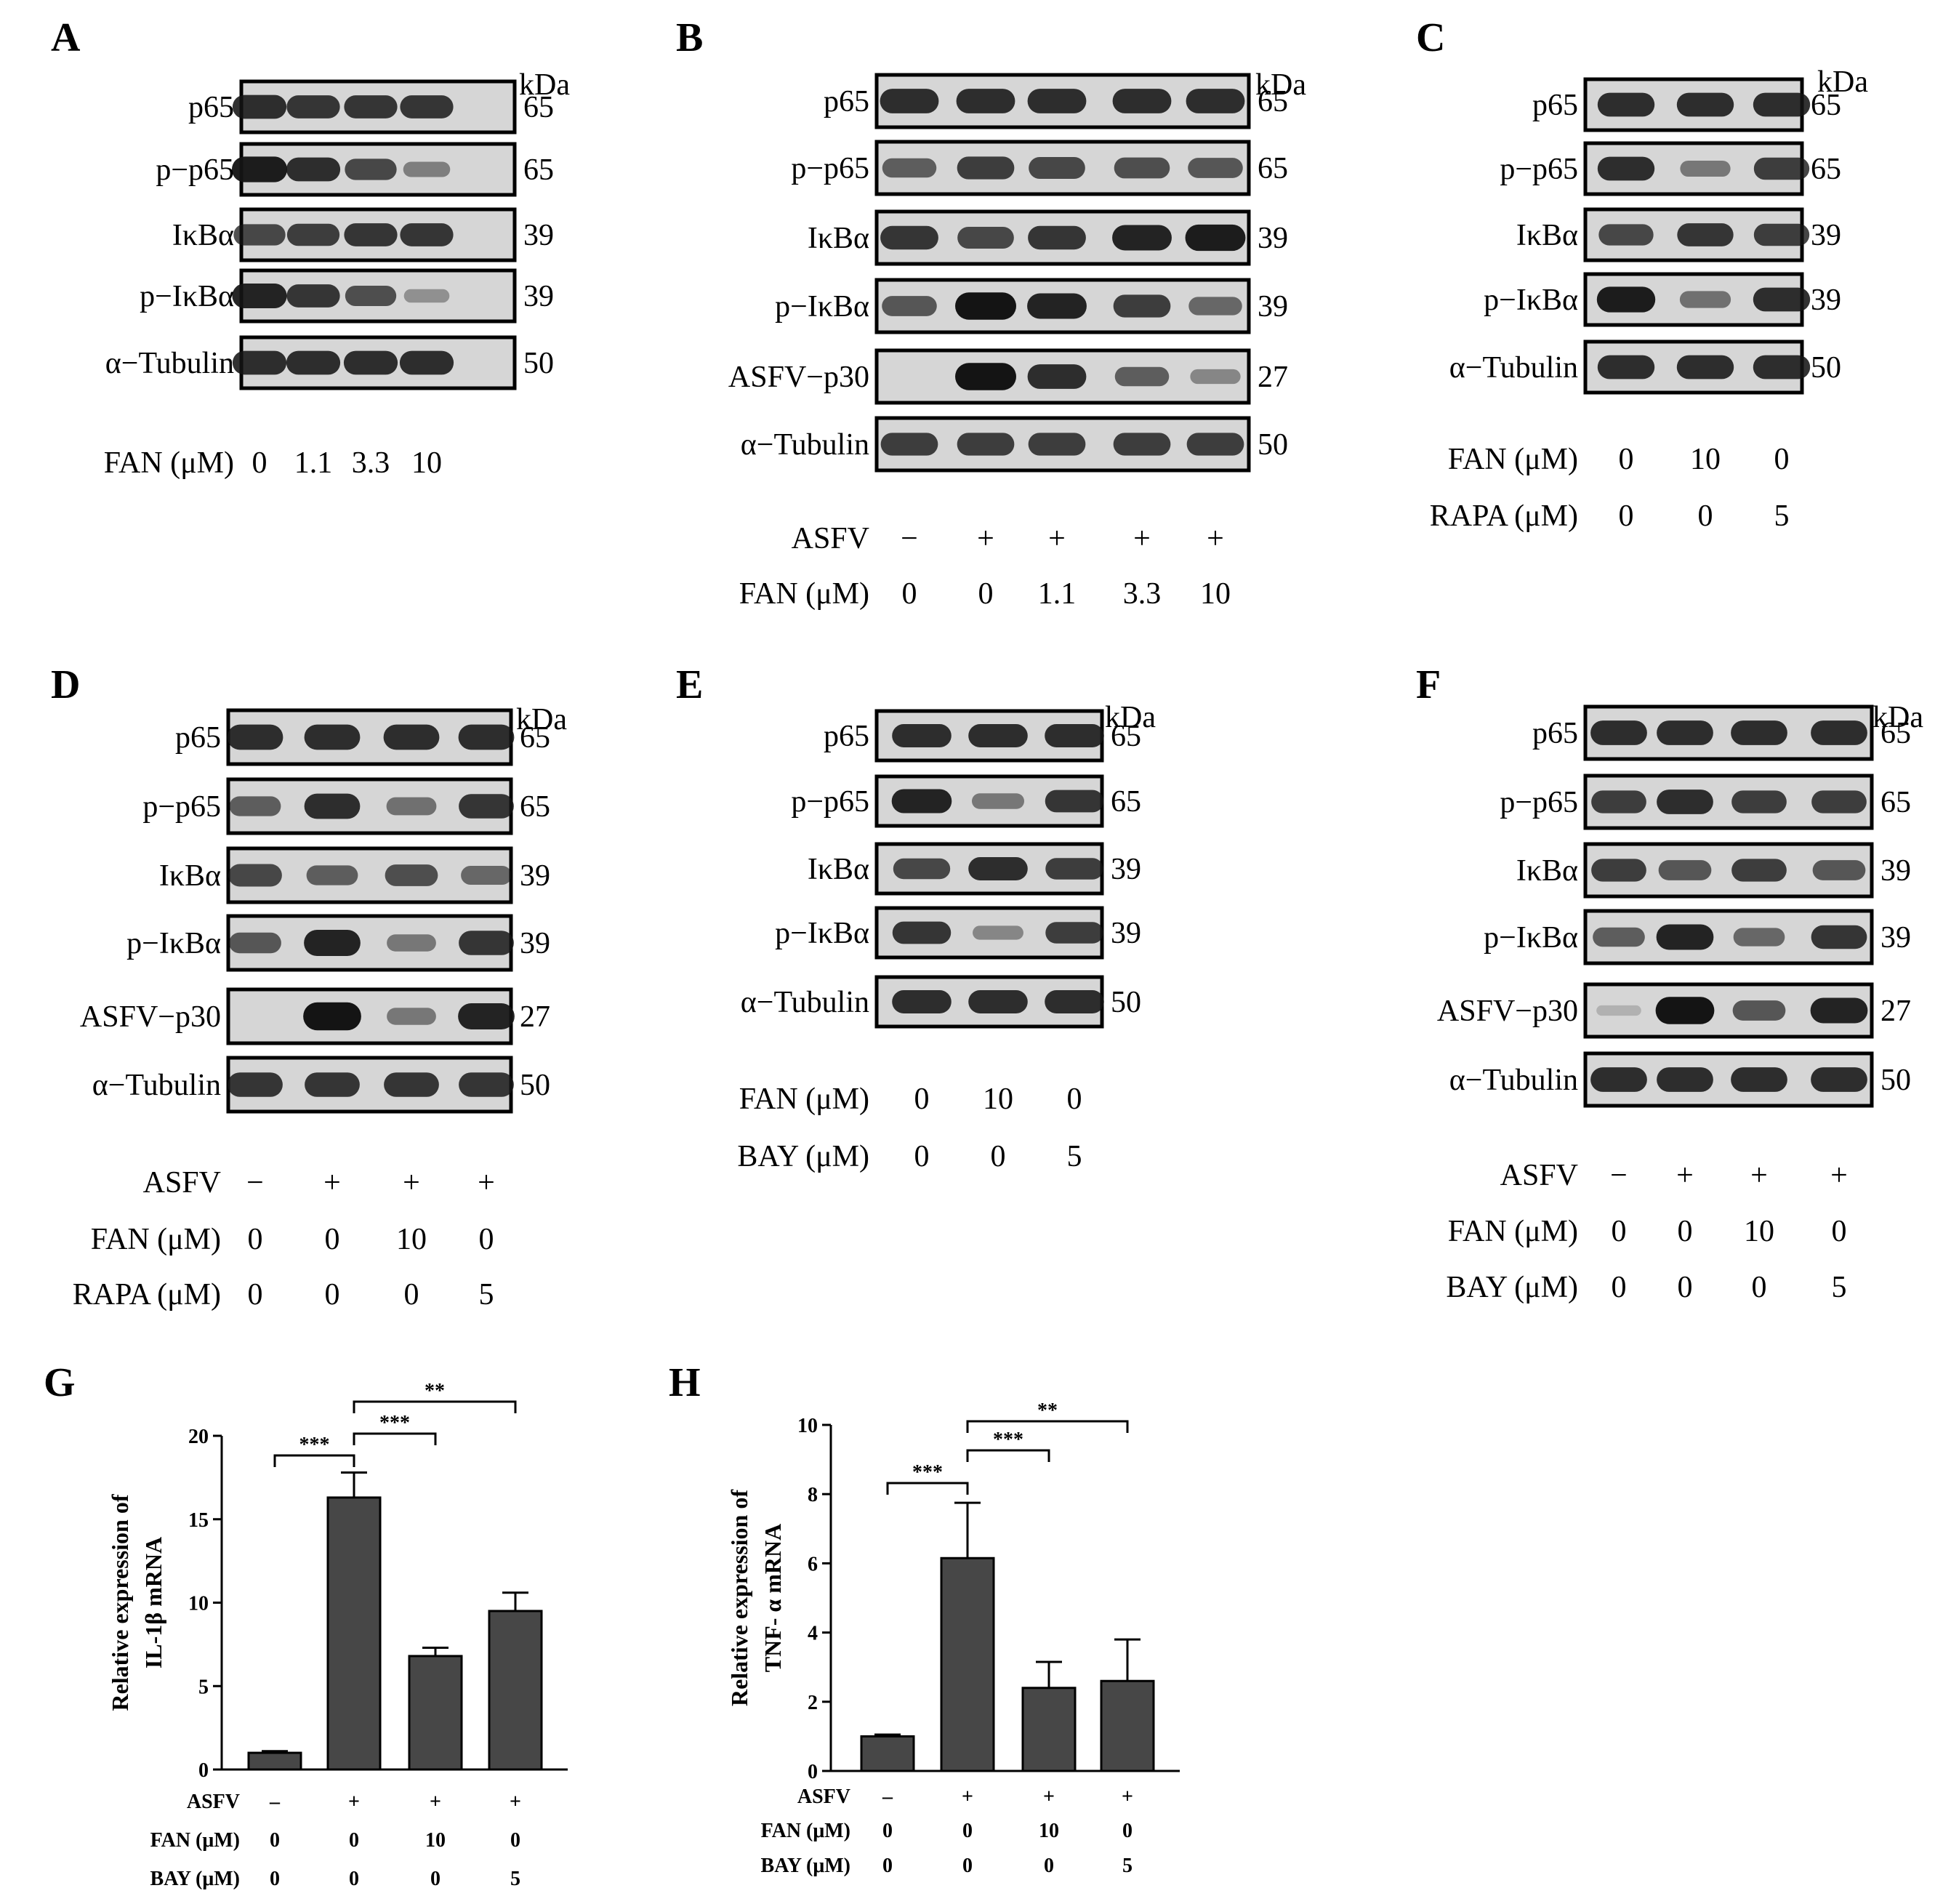  What do you see at coordinates (213, 1802) in the screenshot?
I see `condition-label: ASFV` at bounding box center [213, 1802].